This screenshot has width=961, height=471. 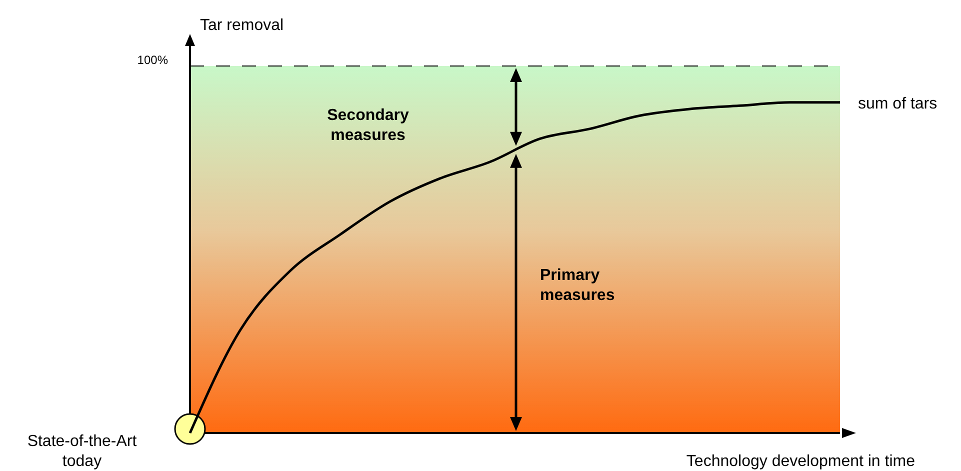 I want to click on y-axis-title: Tar removal, so click(x=242, y=25).